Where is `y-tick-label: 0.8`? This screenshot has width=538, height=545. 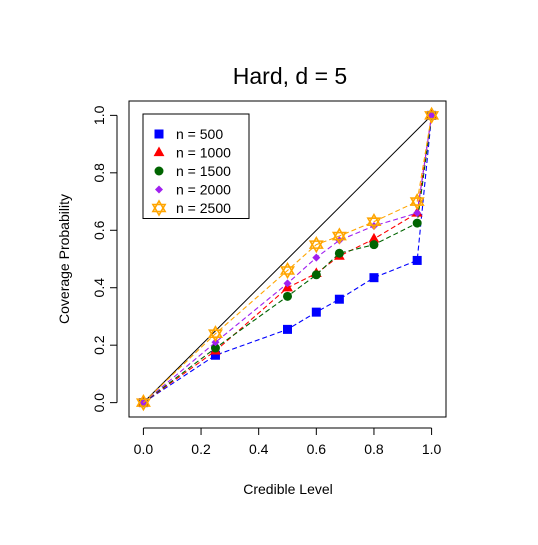
y-tick-label: 0.8 is located at coordinates (99, 173).